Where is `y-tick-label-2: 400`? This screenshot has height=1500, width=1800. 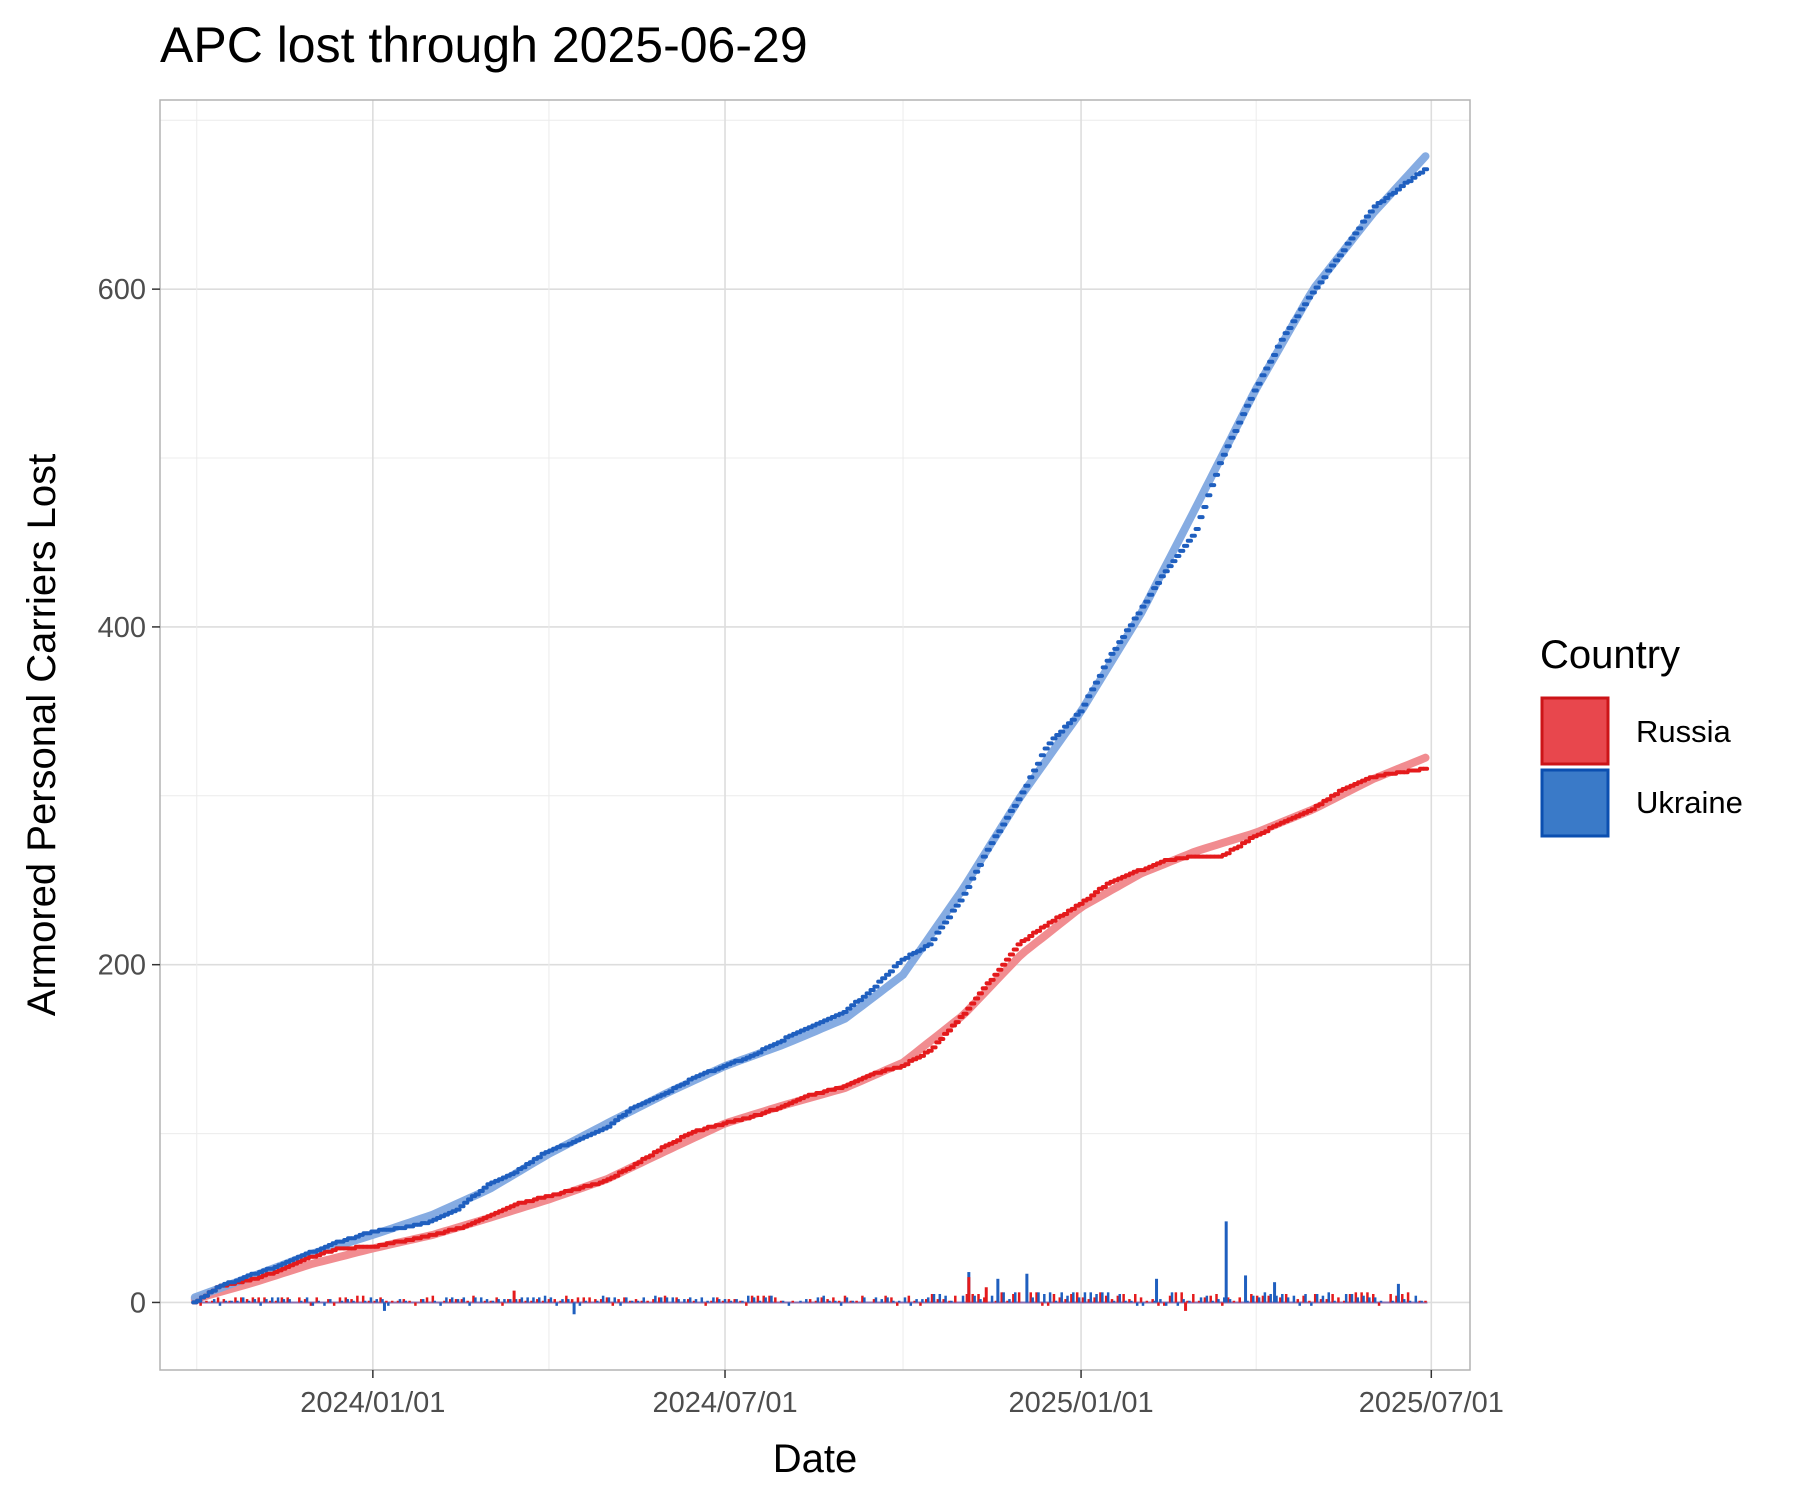
y-tick-label-2: 400 is located at coordinates (122, 628).